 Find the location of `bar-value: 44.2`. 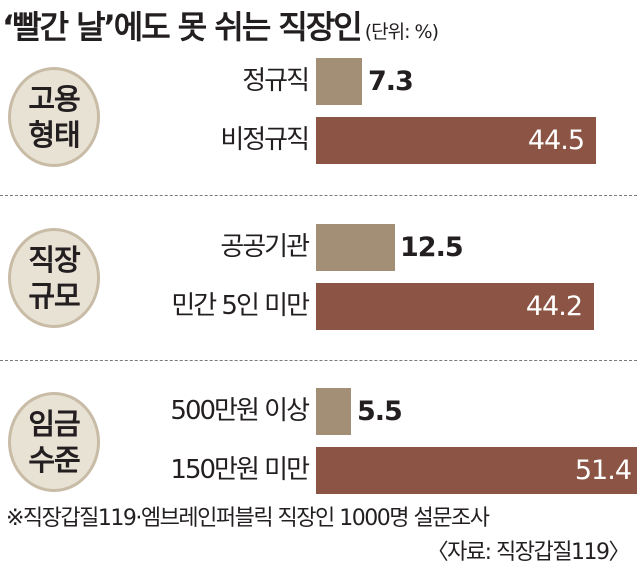

bar-value: 44.2 is located at coordinates (554, 306).